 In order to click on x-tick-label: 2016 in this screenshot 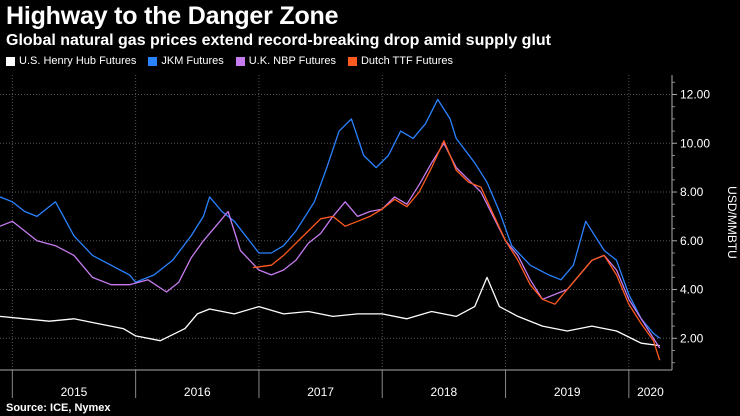, I will do `click(197, 392)`.